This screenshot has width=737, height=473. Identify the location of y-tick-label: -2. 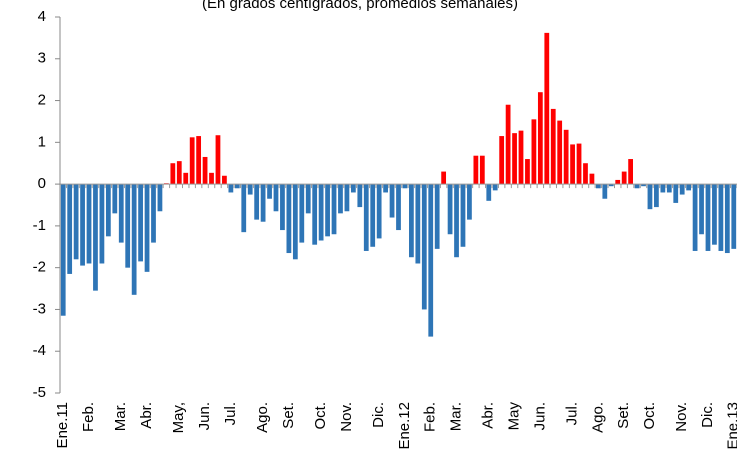
(39, 267).